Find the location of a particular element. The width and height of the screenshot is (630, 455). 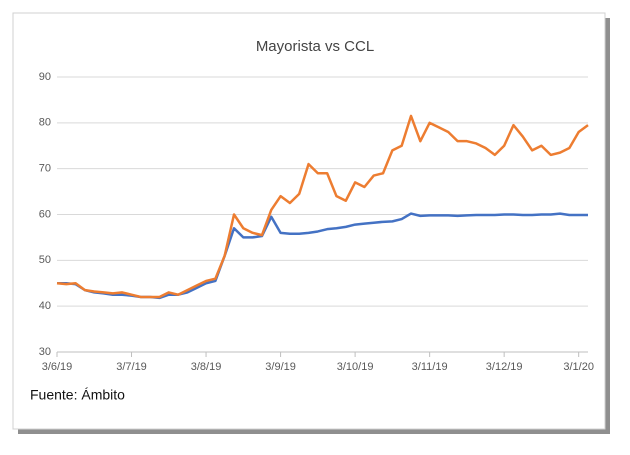

y-tick-label: 90 is located at coordinates (45, 77).